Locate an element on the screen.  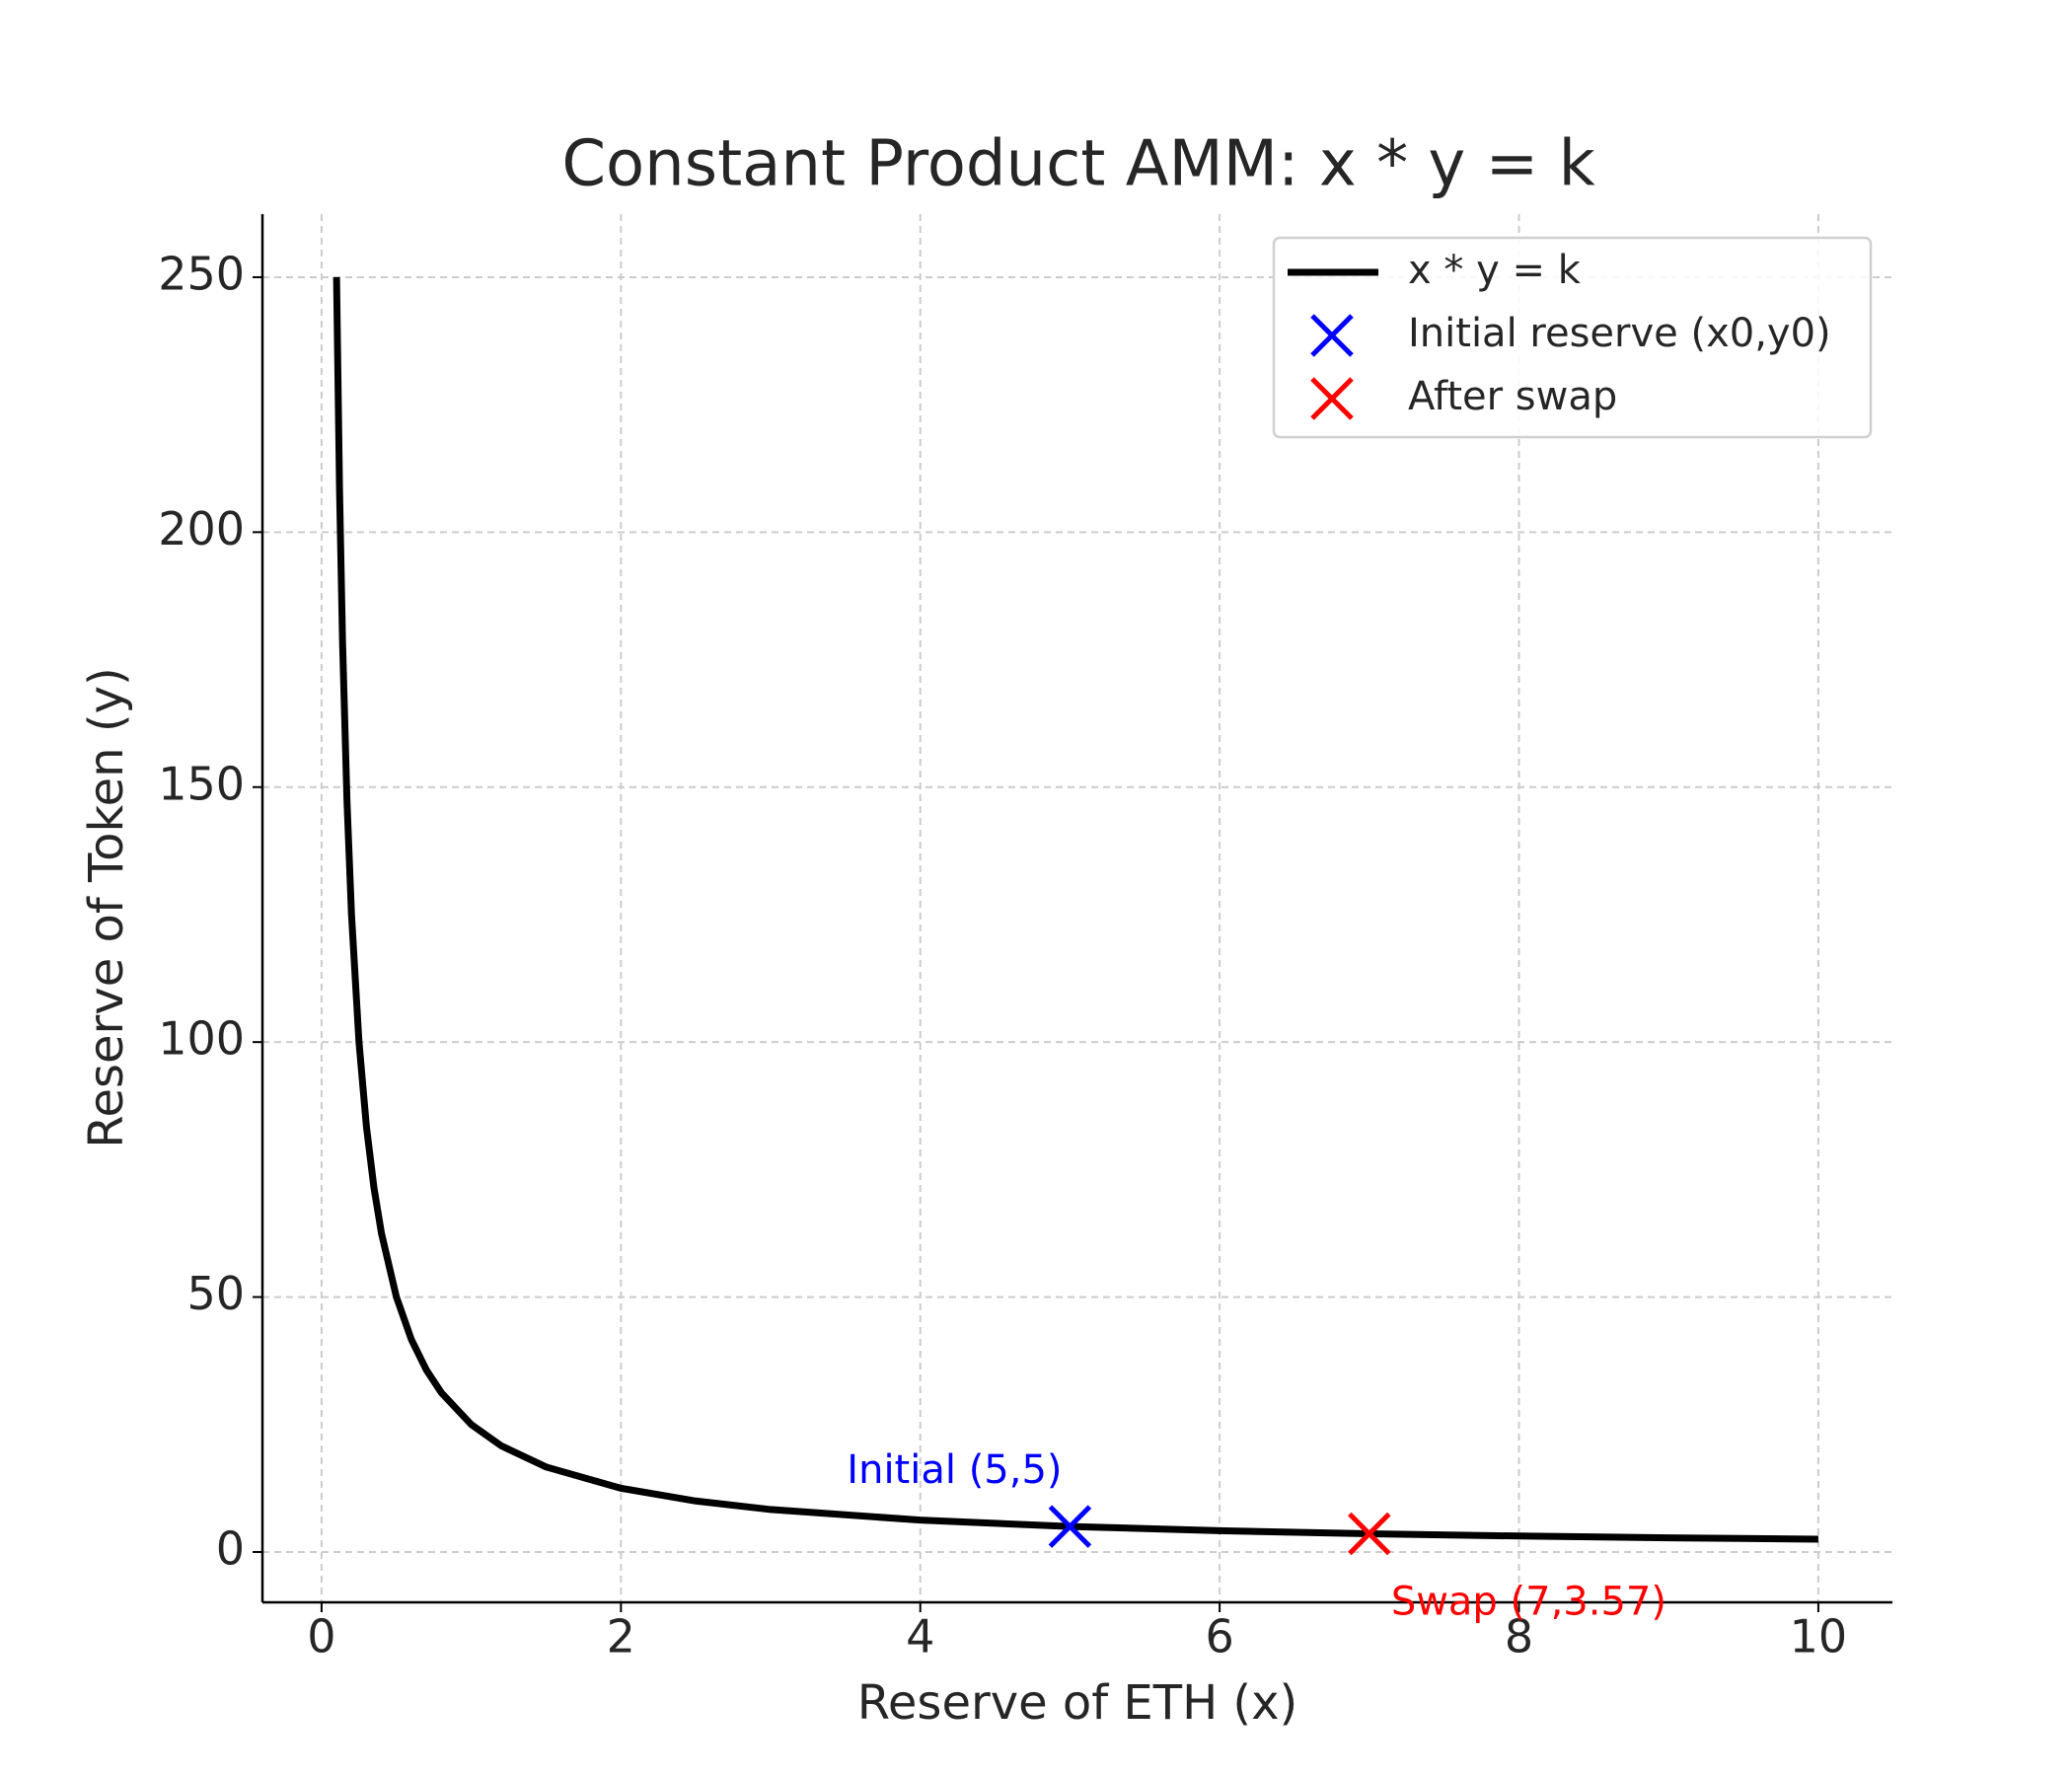
legend-label: Initial reserve (x0,y0) is located at coordinates (1620, 333).